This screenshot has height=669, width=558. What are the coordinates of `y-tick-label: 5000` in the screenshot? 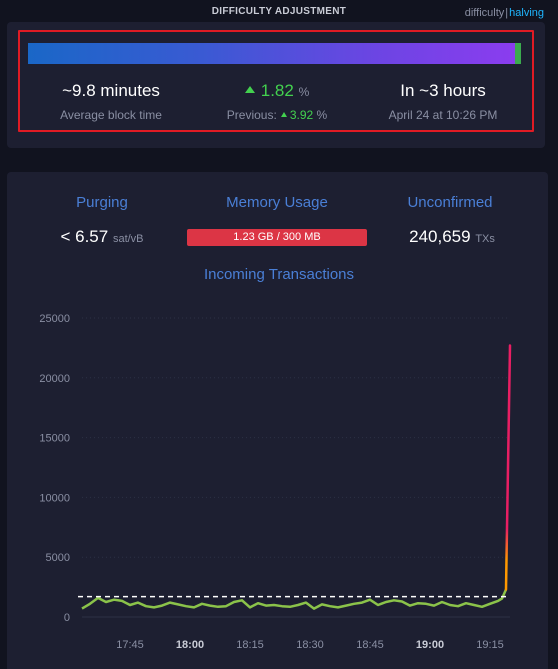 It's located at (58, 558).